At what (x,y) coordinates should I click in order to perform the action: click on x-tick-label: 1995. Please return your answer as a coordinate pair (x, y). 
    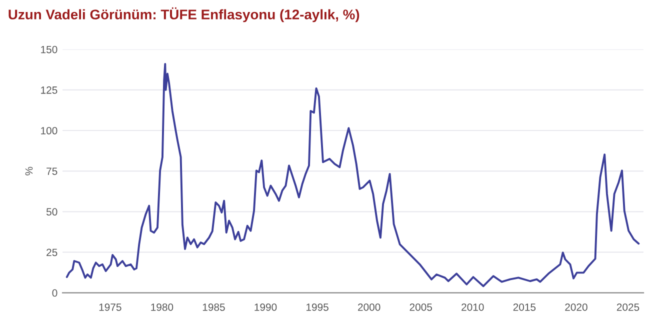
    Looking at the image, I should click on (317, 307).